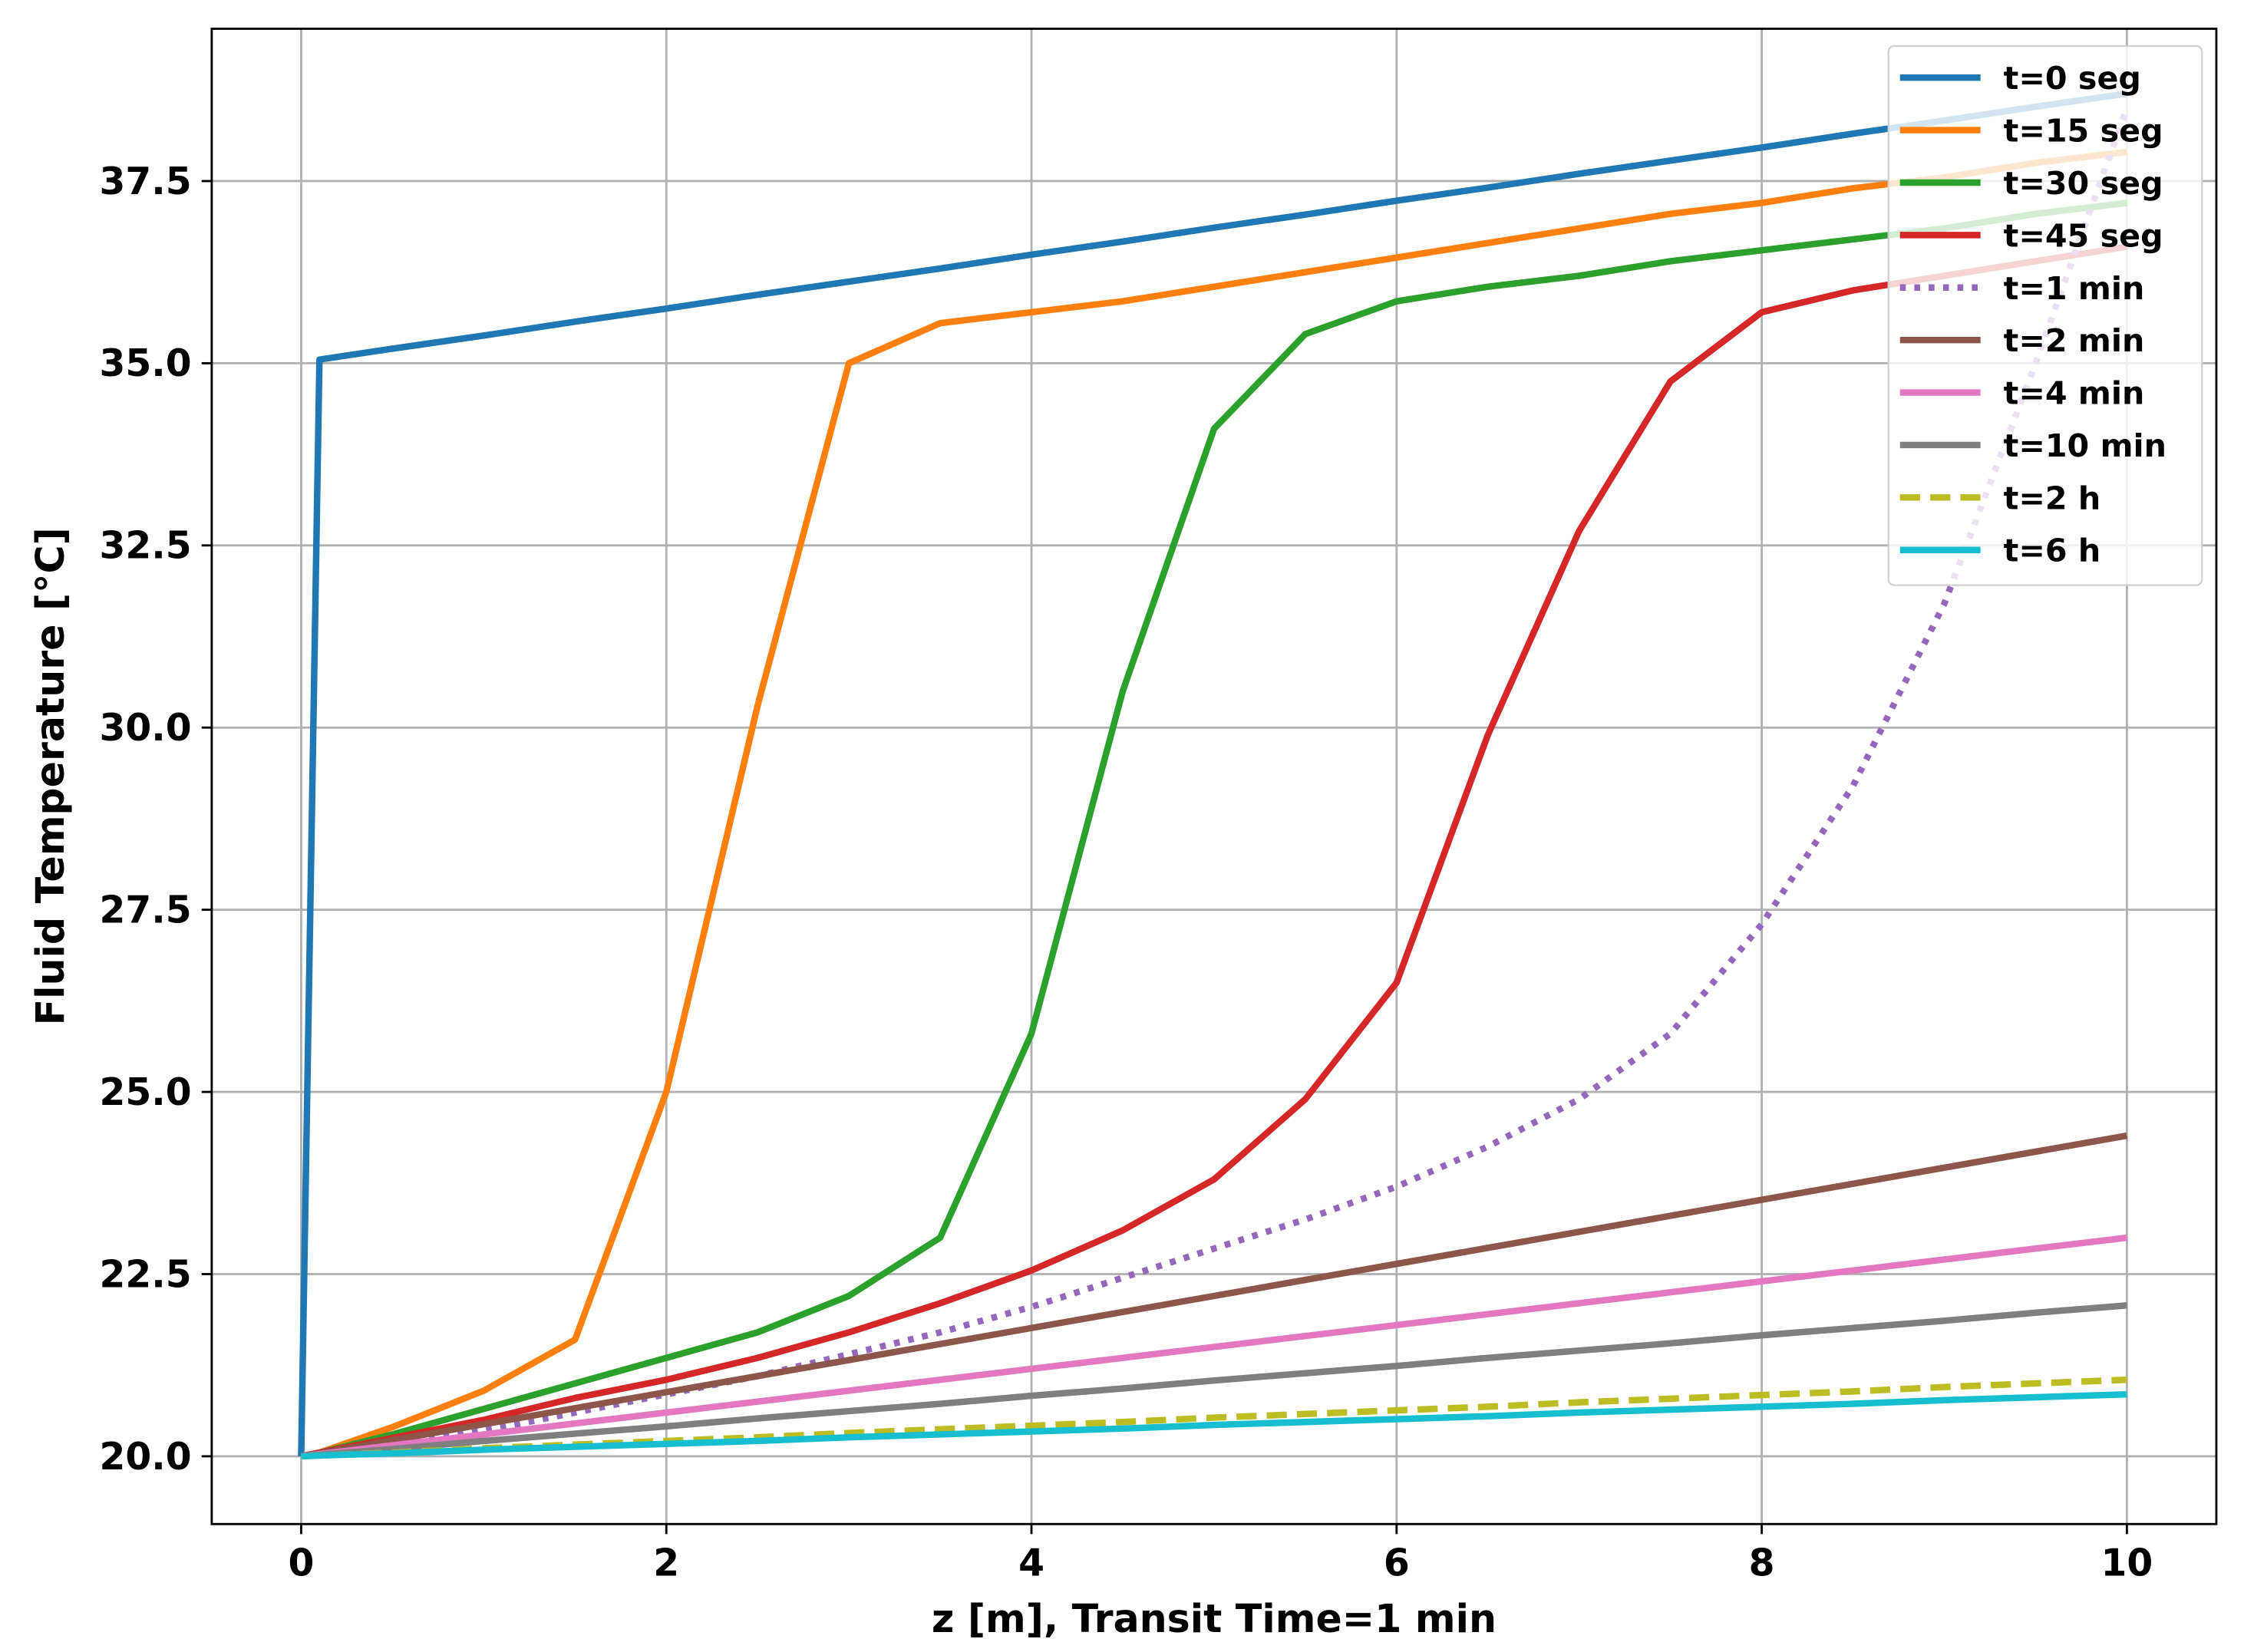  Describe the element at coordinates (145, 910) in the screenshot. I see `y-tick-label: 27.5` at that location.